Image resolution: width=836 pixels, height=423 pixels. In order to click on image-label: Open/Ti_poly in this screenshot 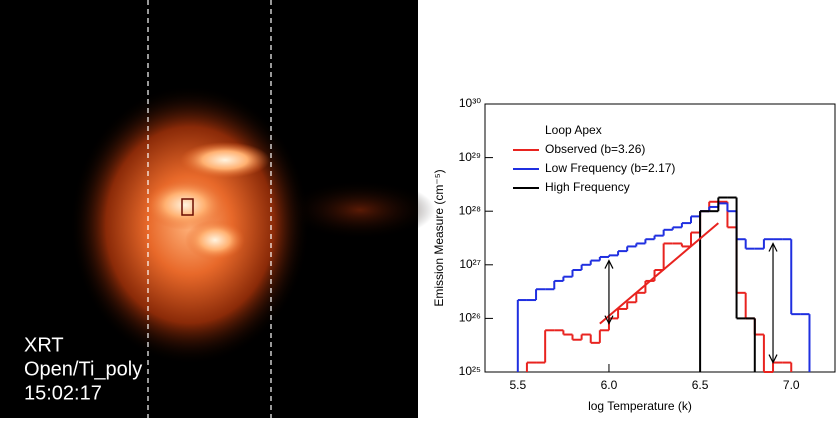, I will do `click(83, 369)`.